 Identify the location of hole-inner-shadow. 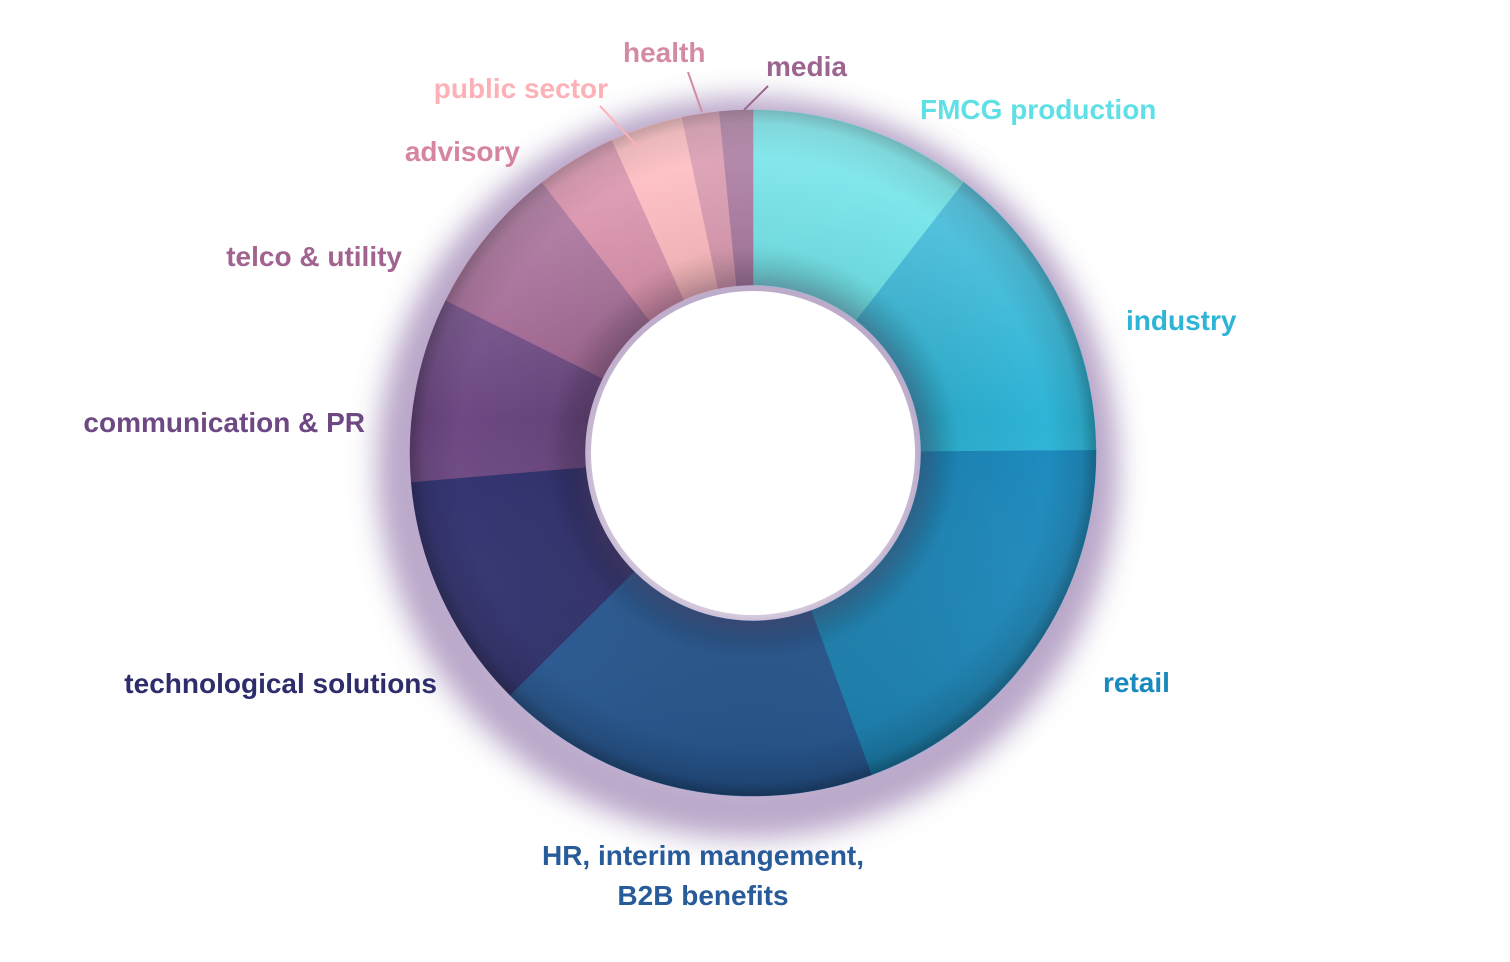
(755, 457).